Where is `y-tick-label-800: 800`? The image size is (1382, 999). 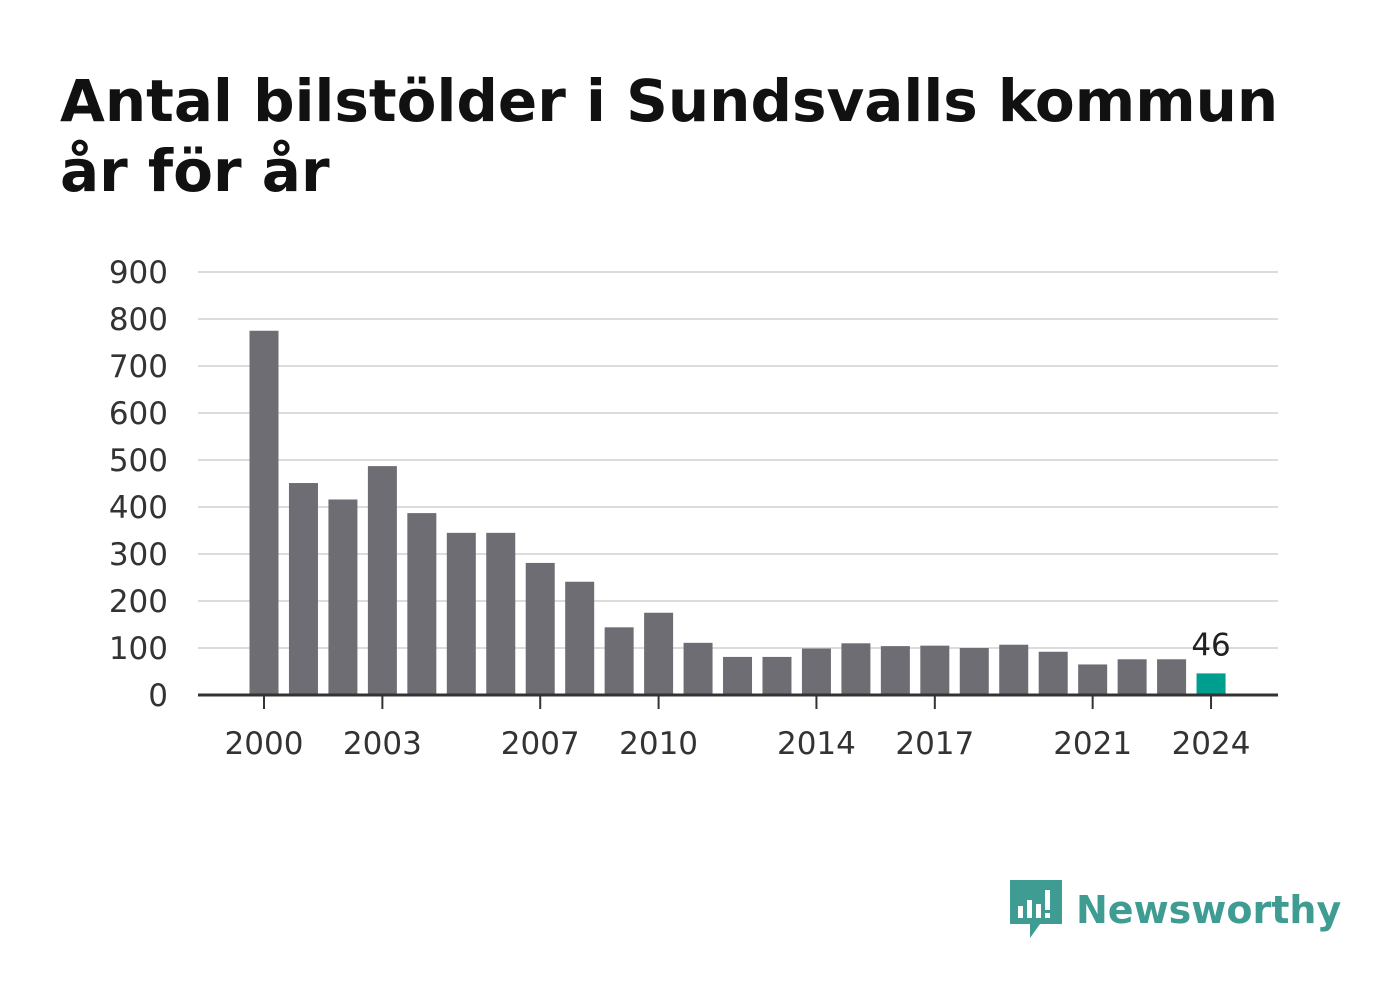
y-tick-label-800: 800 is located at coordinates (138, 320).